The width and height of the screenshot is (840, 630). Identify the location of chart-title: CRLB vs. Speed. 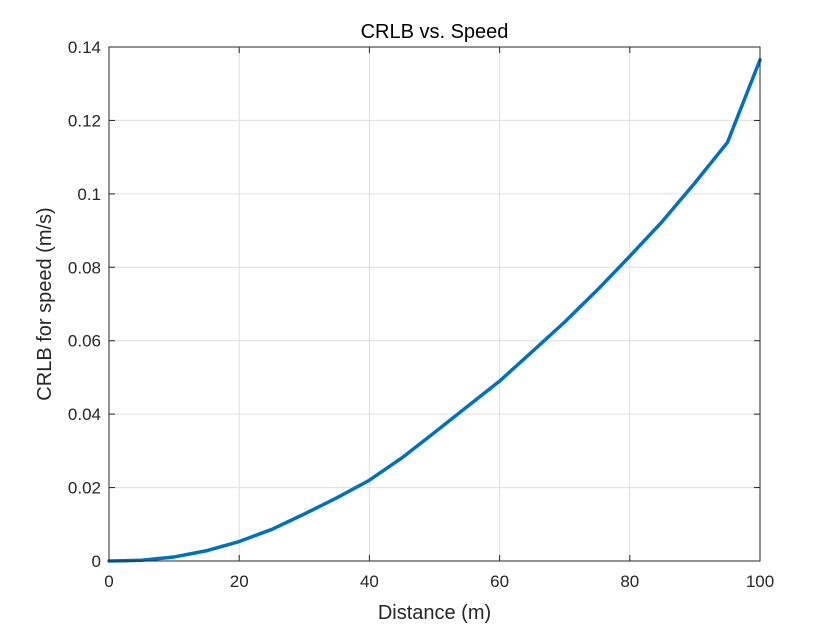
(435, 32).